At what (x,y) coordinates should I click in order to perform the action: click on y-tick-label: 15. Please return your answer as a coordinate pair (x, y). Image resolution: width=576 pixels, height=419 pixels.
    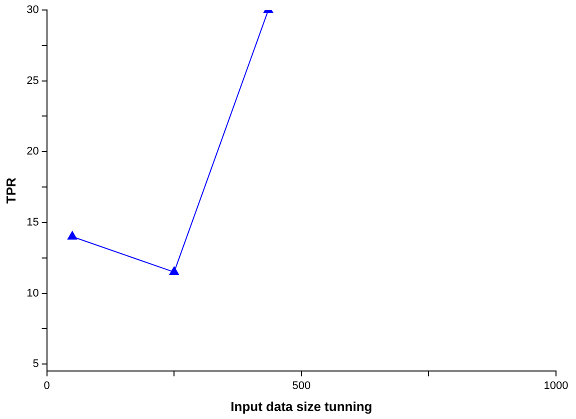
    Looking at the image, I should click on (32, 222).